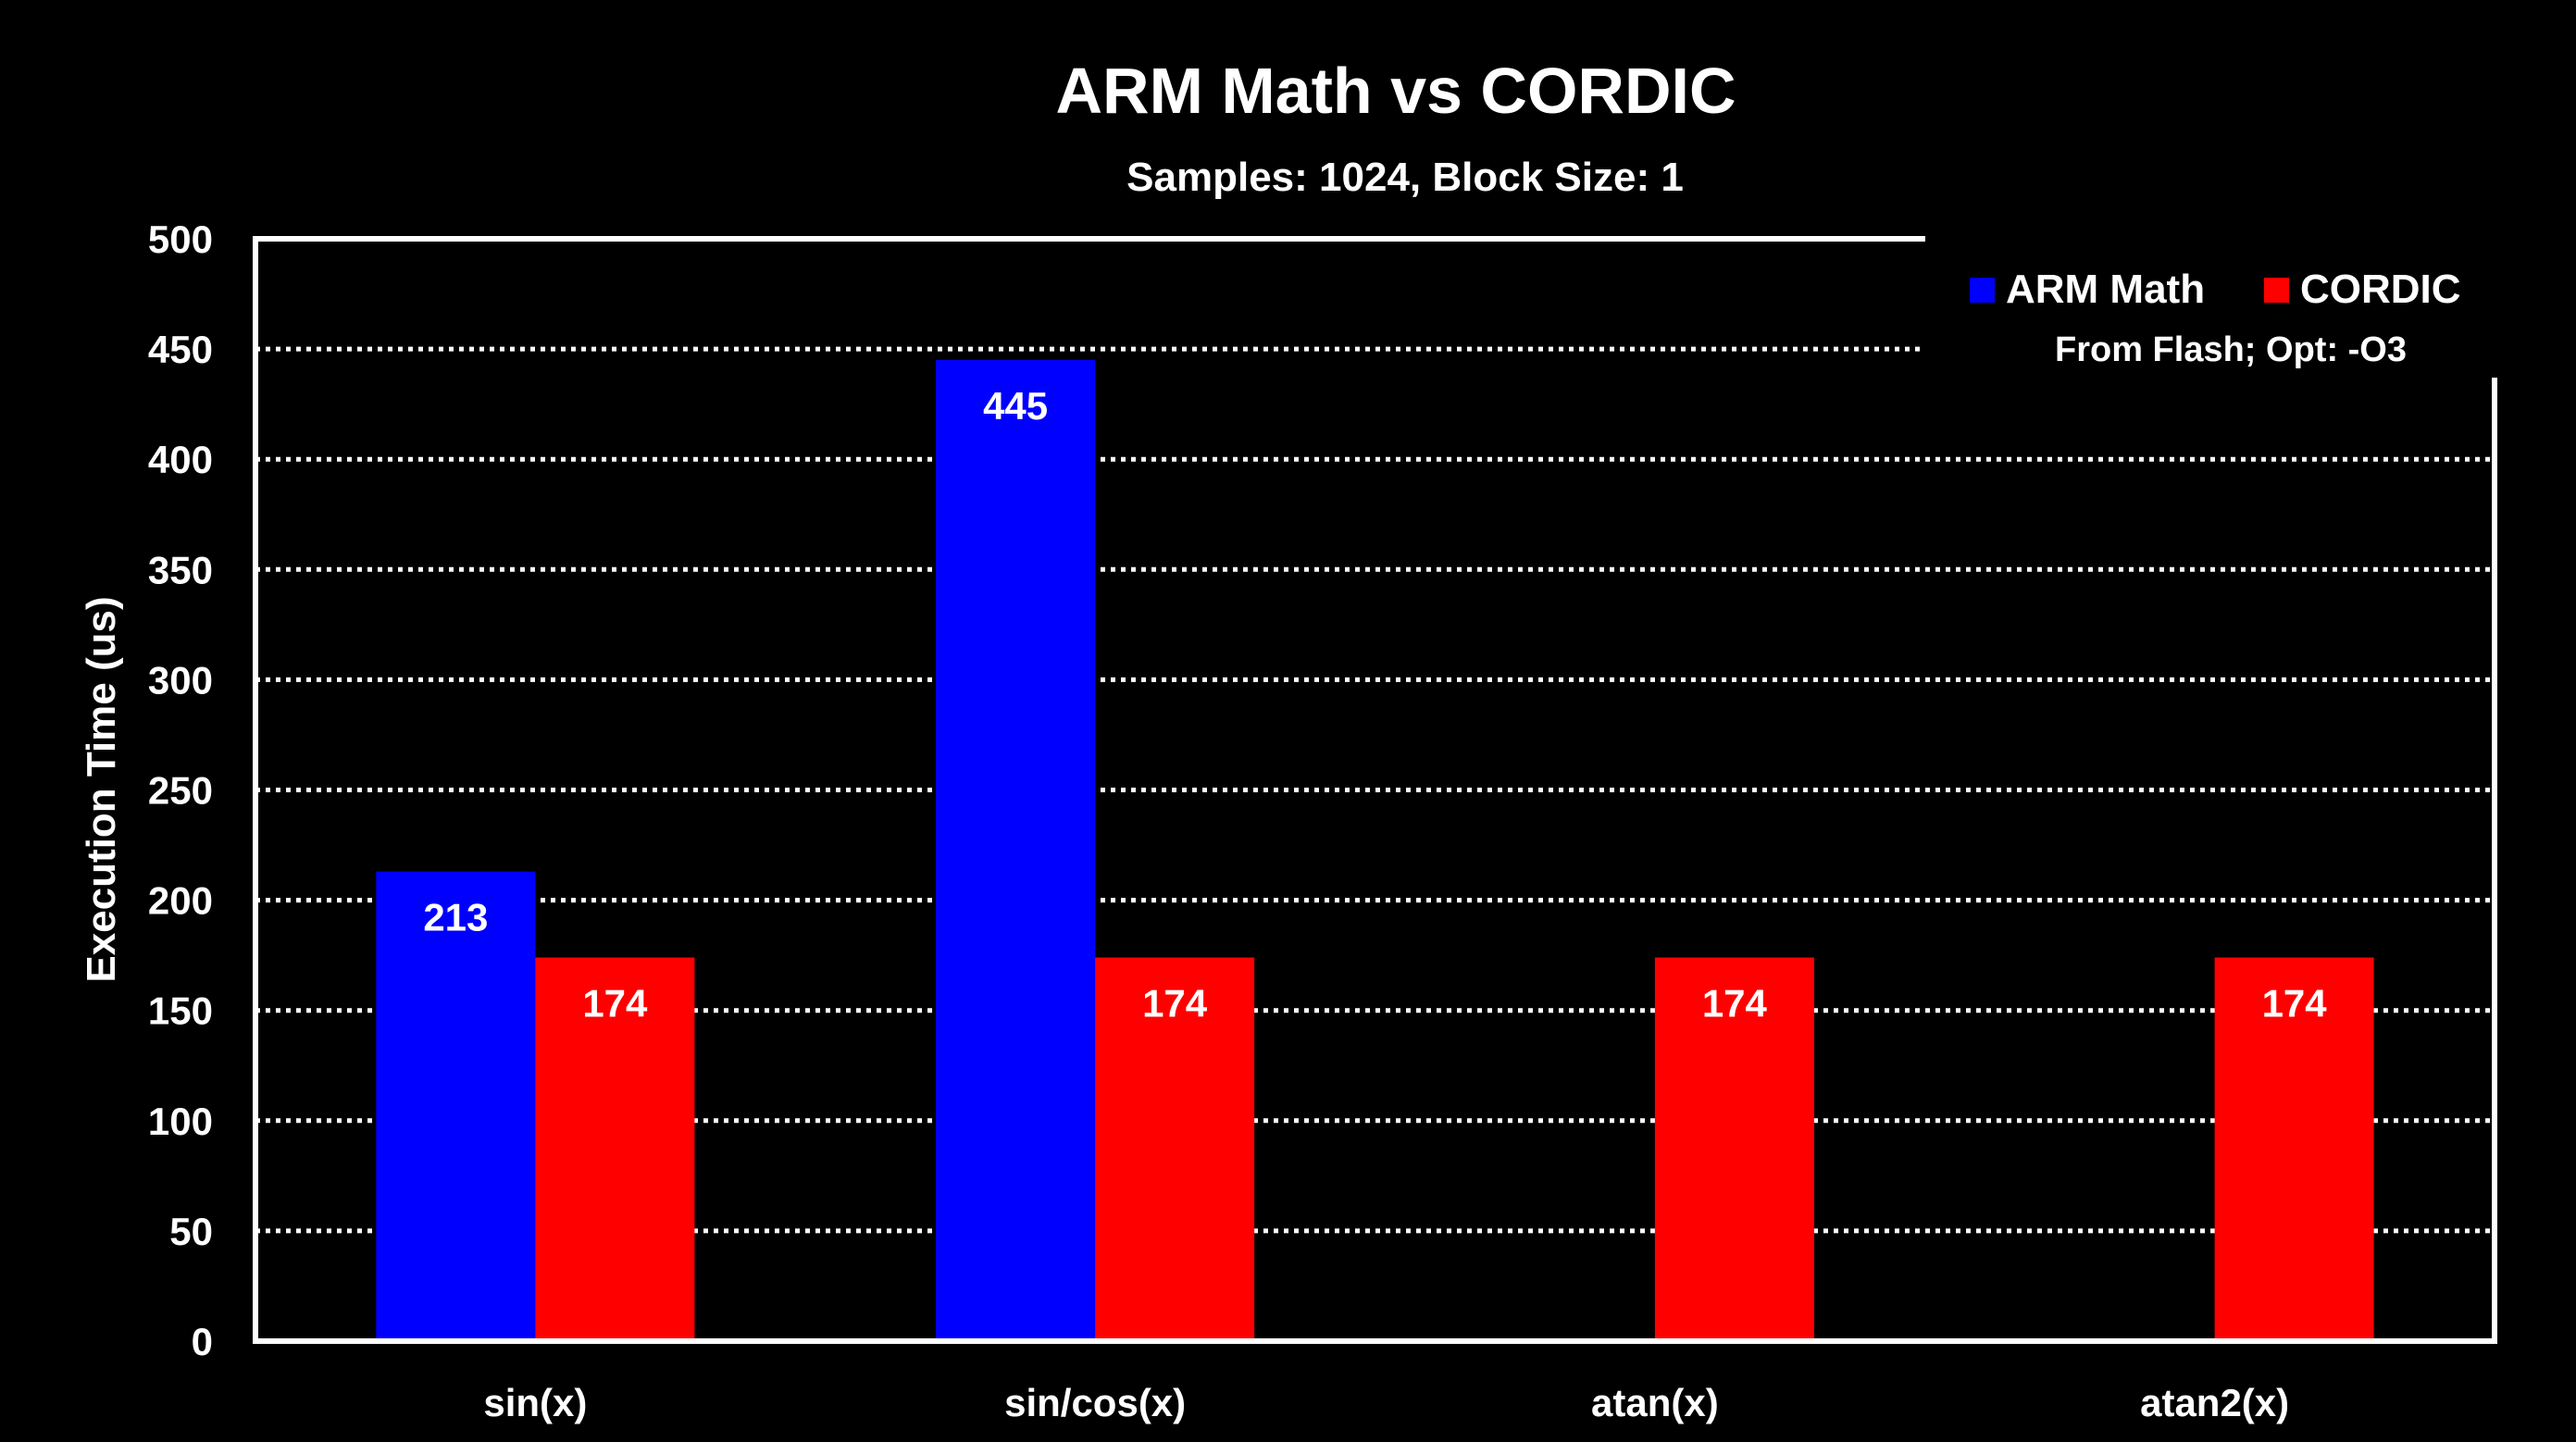  What do you see at coordinates (2380, 289) in the screenshot?
I see `legend-label: CORDIC` at bounding box center [2380, 289].